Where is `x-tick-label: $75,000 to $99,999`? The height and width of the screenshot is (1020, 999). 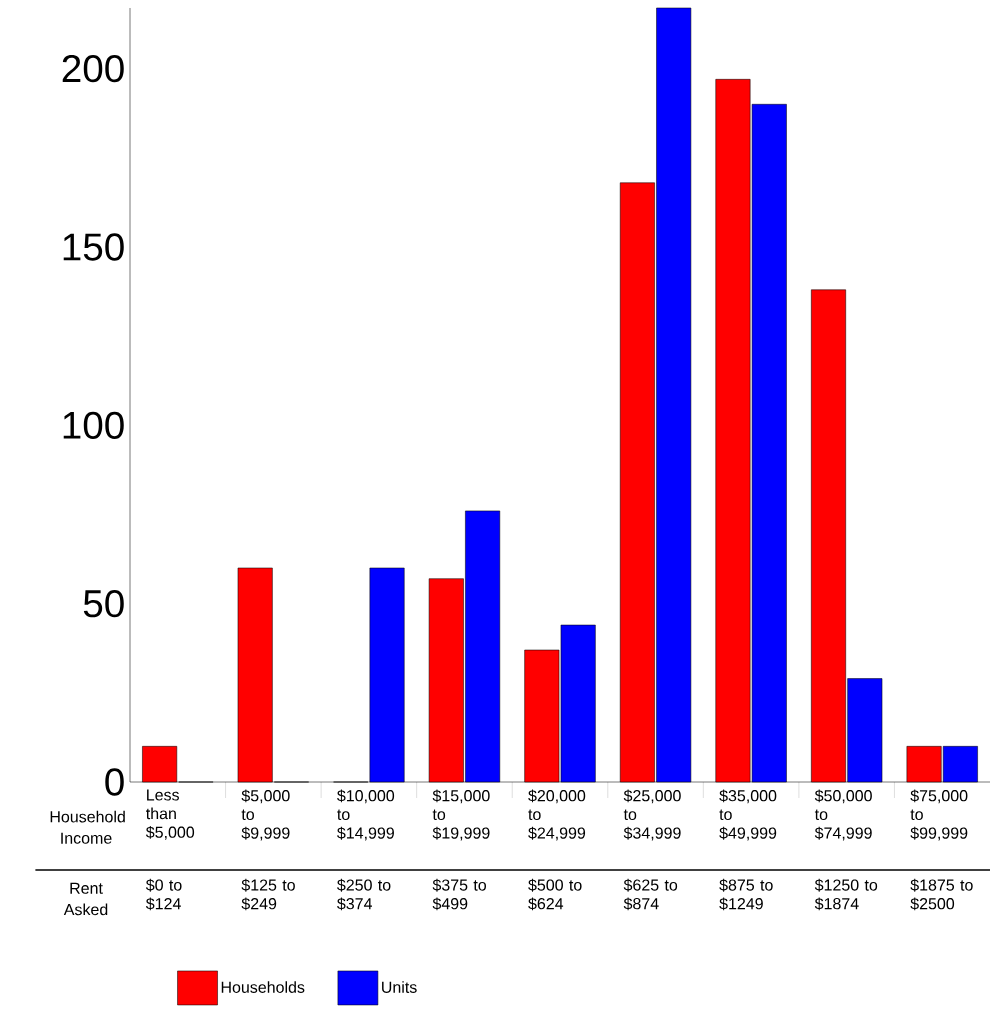 x-tick-label: $75,000 to $99,999 is located at coordinates (939, 815).